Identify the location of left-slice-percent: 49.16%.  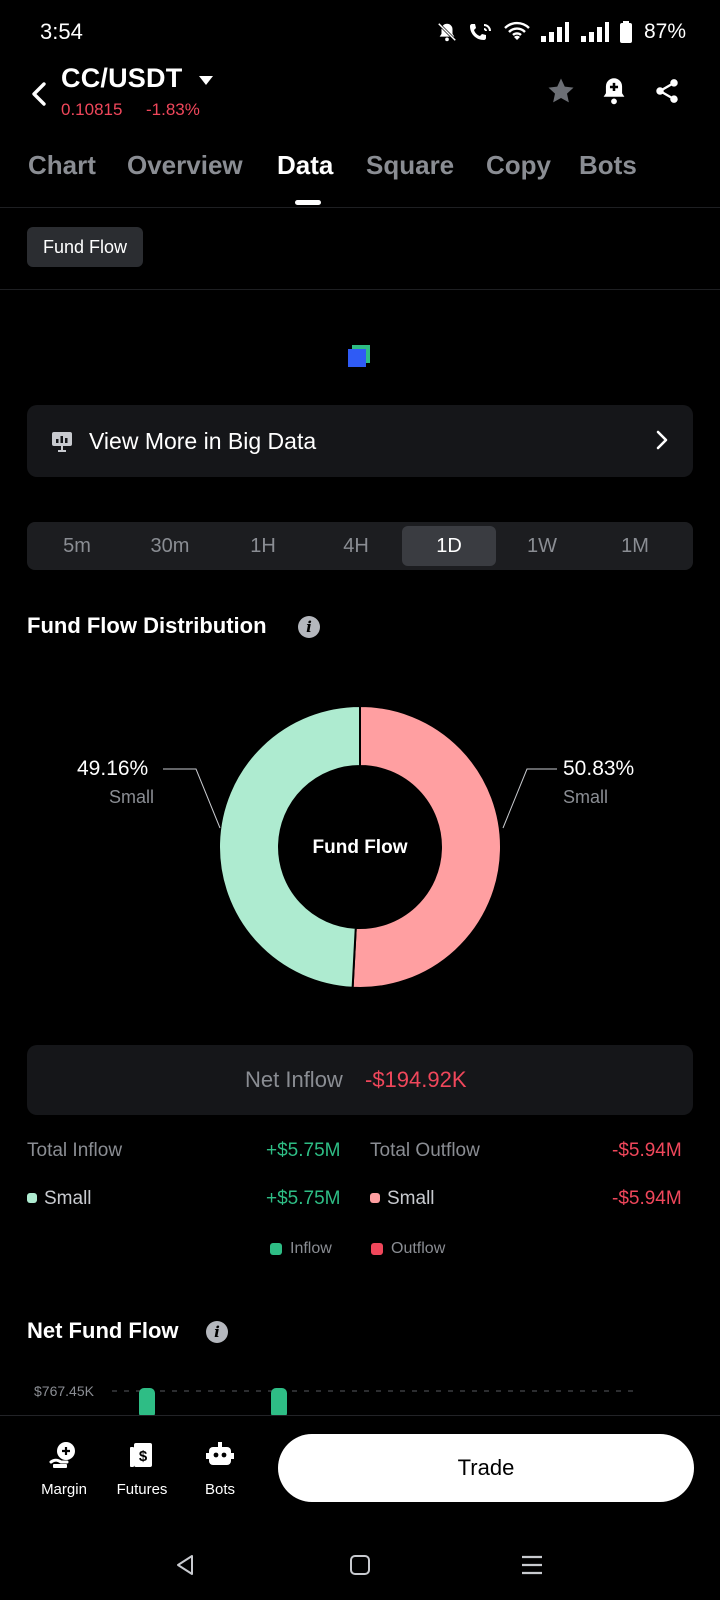
(113, 768).